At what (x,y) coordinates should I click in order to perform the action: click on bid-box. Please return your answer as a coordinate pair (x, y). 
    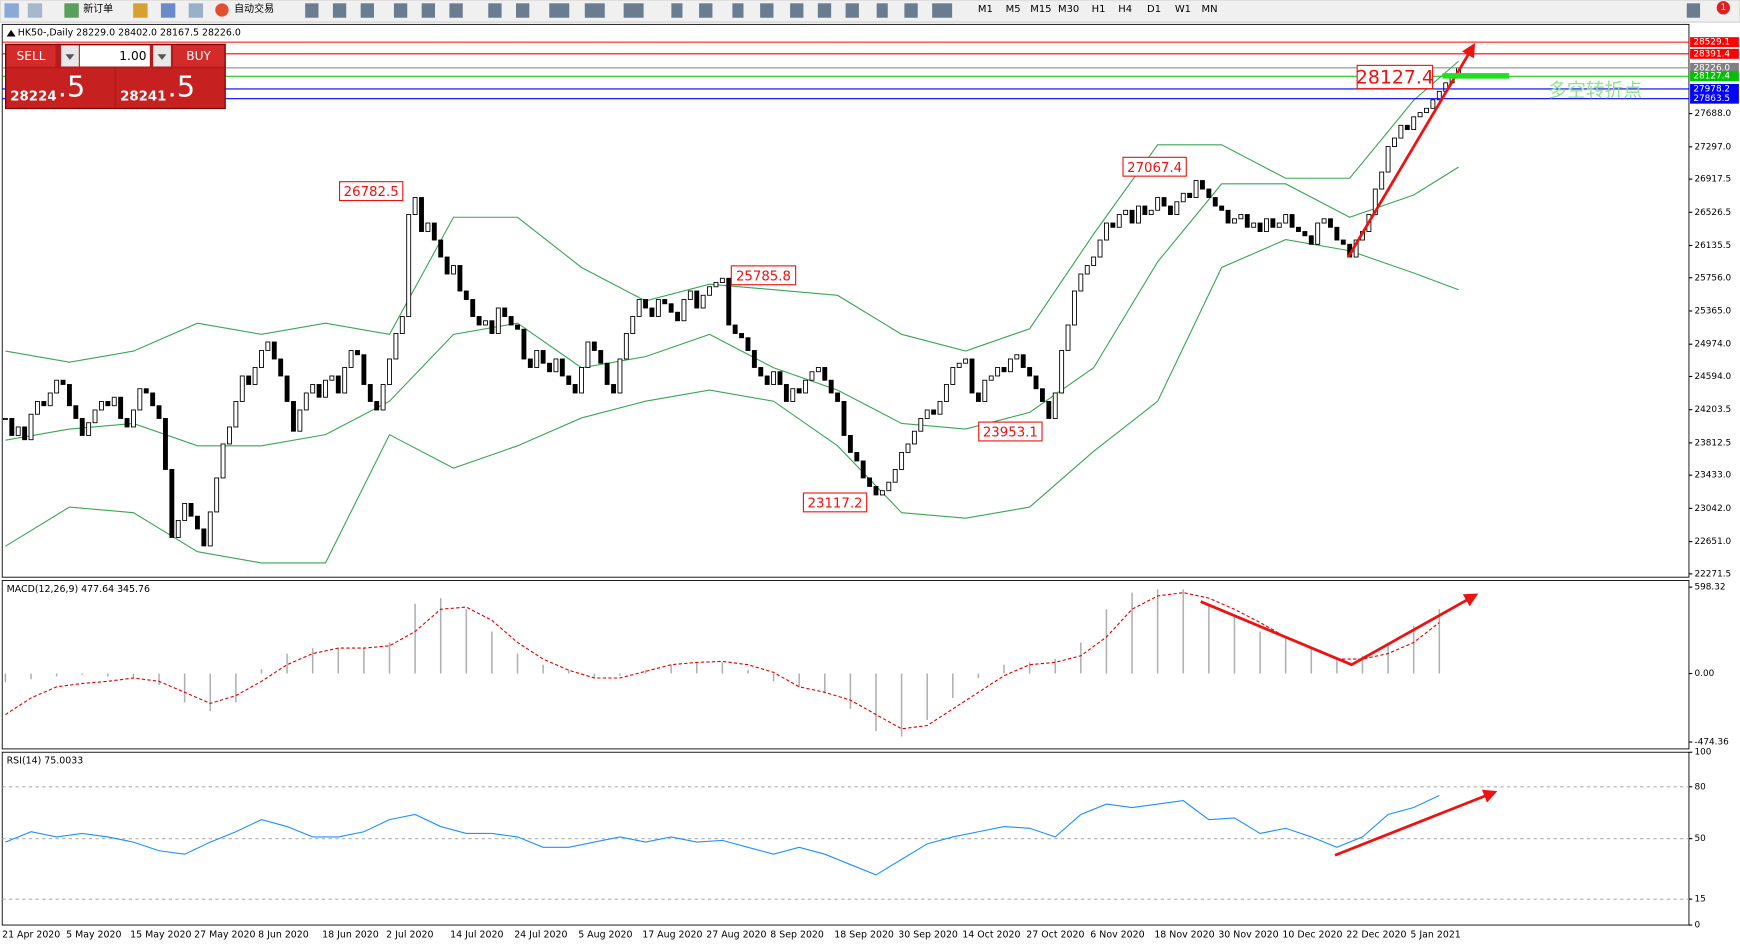
    Looking at the image, I should click on (60, 88).